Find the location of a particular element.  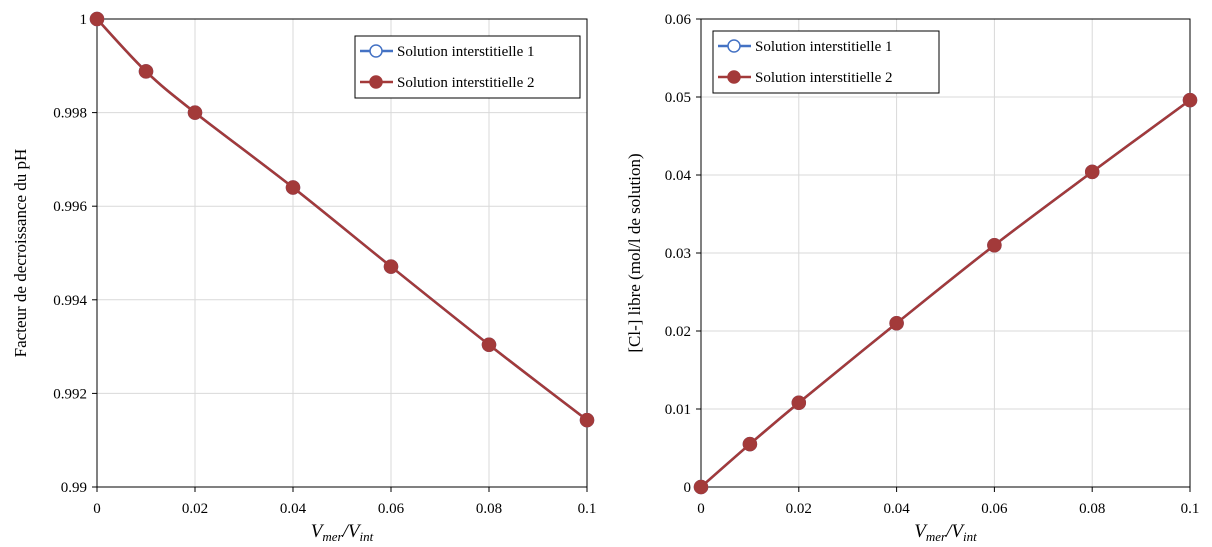

y-tick-label: 0.03 is located at coordinates (678, 254).